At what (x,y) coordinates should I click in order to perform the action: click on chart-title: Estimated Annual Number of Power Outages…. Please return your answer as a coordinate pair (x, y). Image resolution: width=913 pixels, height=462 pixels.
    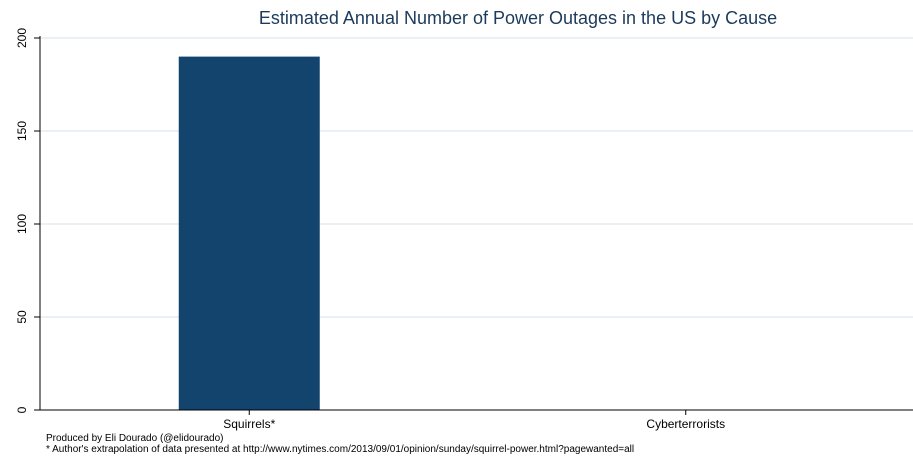
    Looking at the image, I should click on (518, 18).